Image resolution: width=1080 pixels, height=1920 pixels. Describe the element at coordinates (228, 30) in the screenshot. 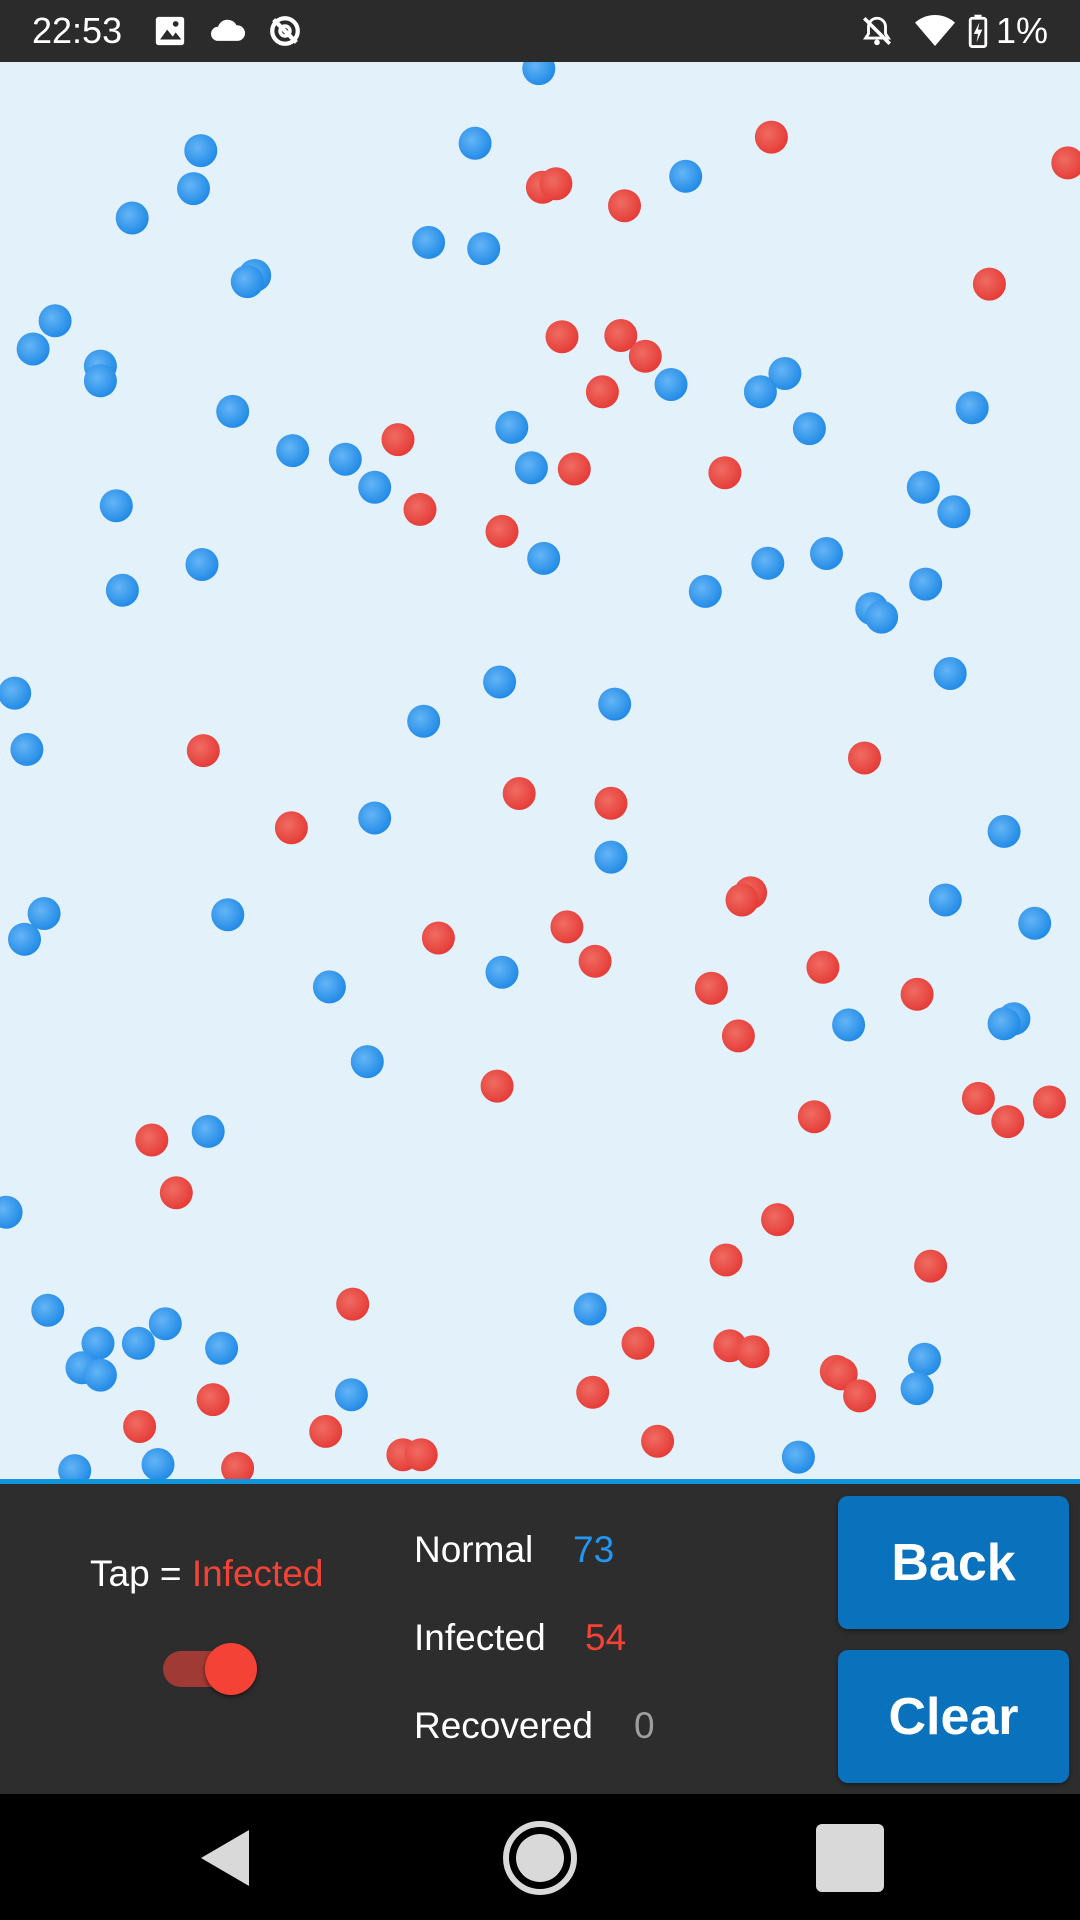

I see `cloud-icon` at that location.